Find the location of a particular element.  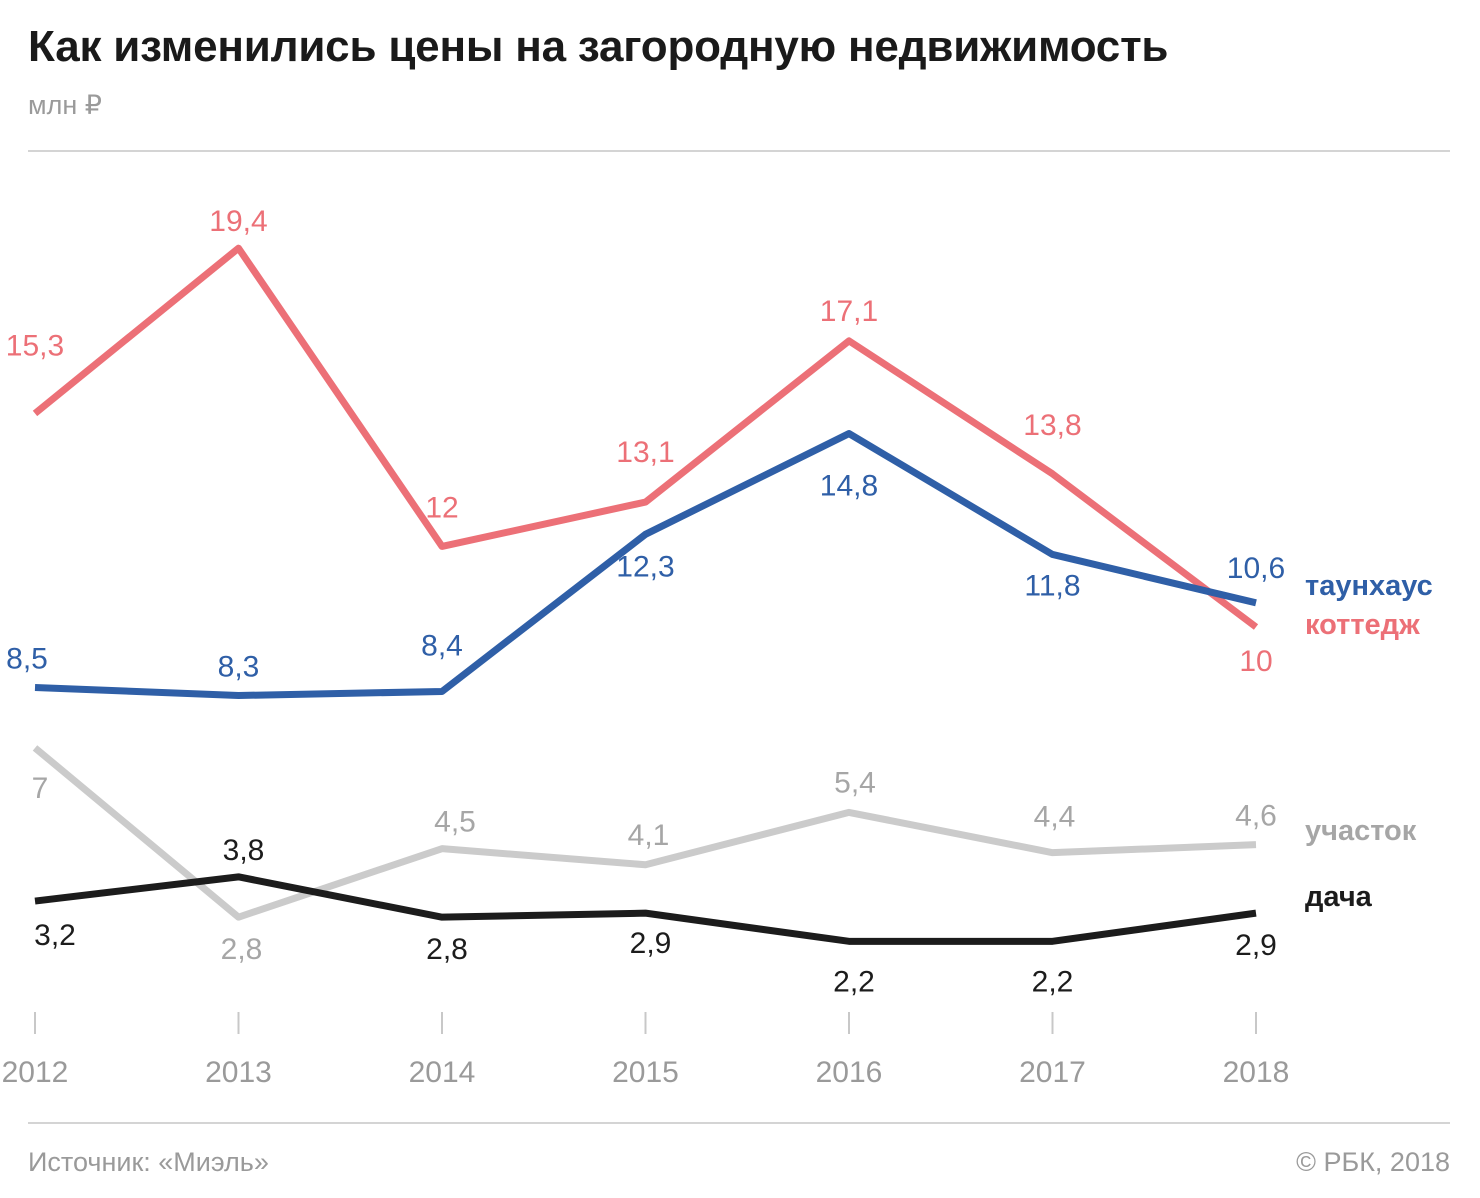

x-tick-label: 2016 is located at coordinates (849, 1072).